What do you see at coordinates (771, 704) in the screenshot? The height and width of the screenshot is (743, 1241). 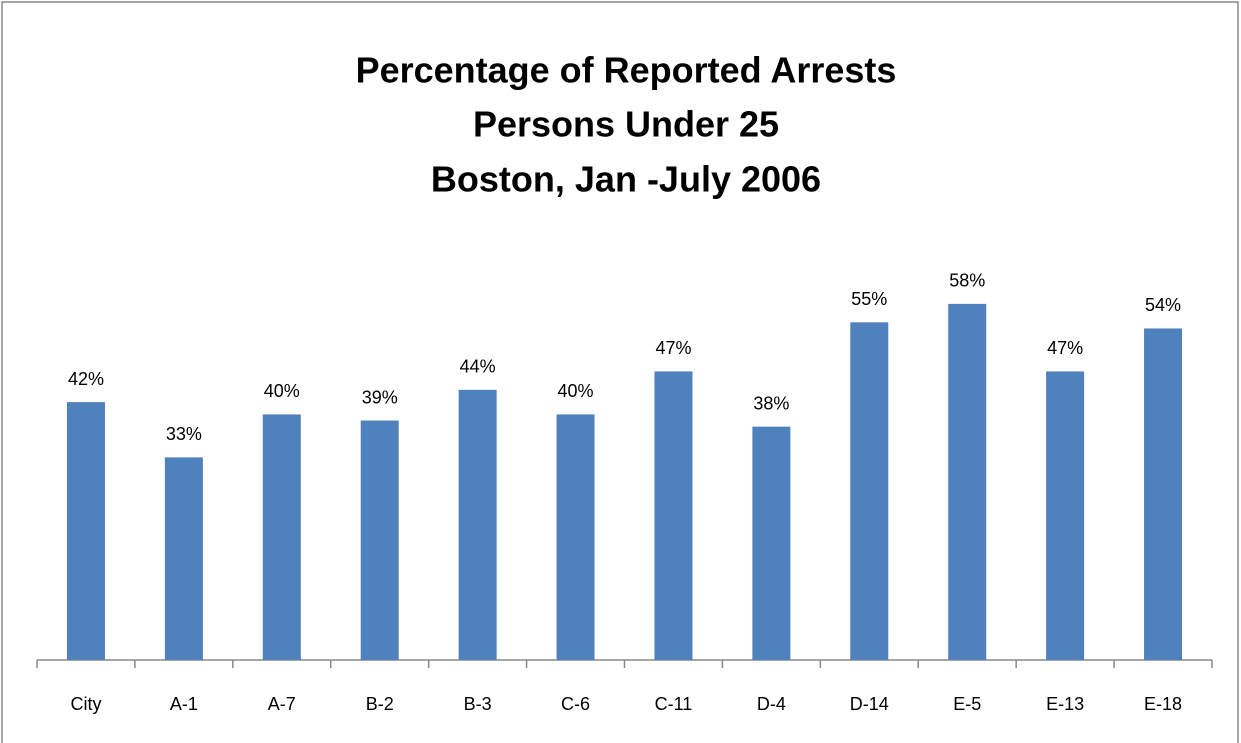 I see `x-tick-label: D-4` at bounding box center [771, 704].